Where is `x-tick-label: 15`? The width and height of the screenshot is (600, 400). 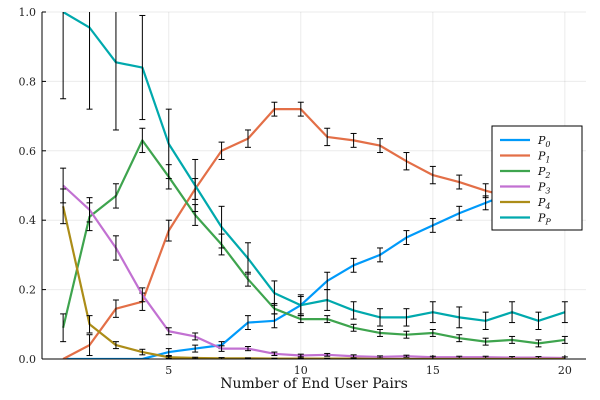 x-tick-label: 15 is located at coordinates (433, 370).